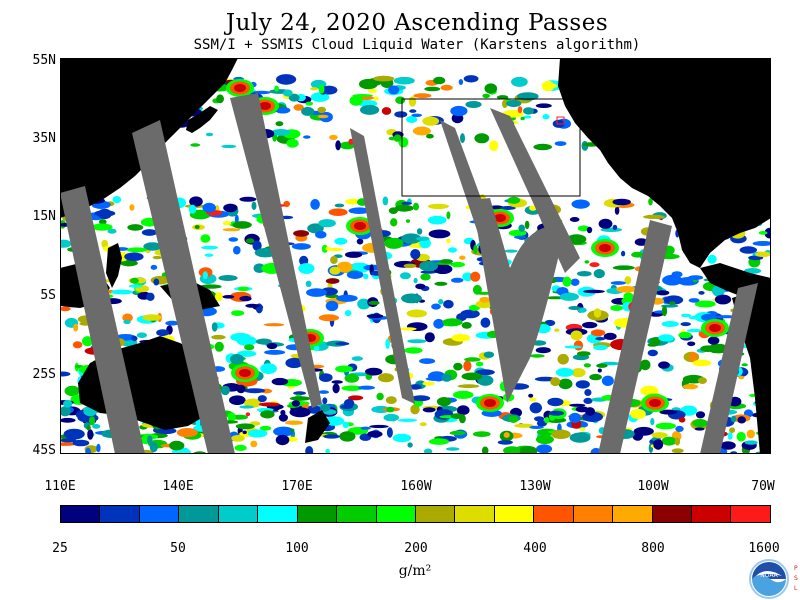 This screenshot has width=800, height=600. I want to click on colorbar-tick-400: 400, so click(535, 548).